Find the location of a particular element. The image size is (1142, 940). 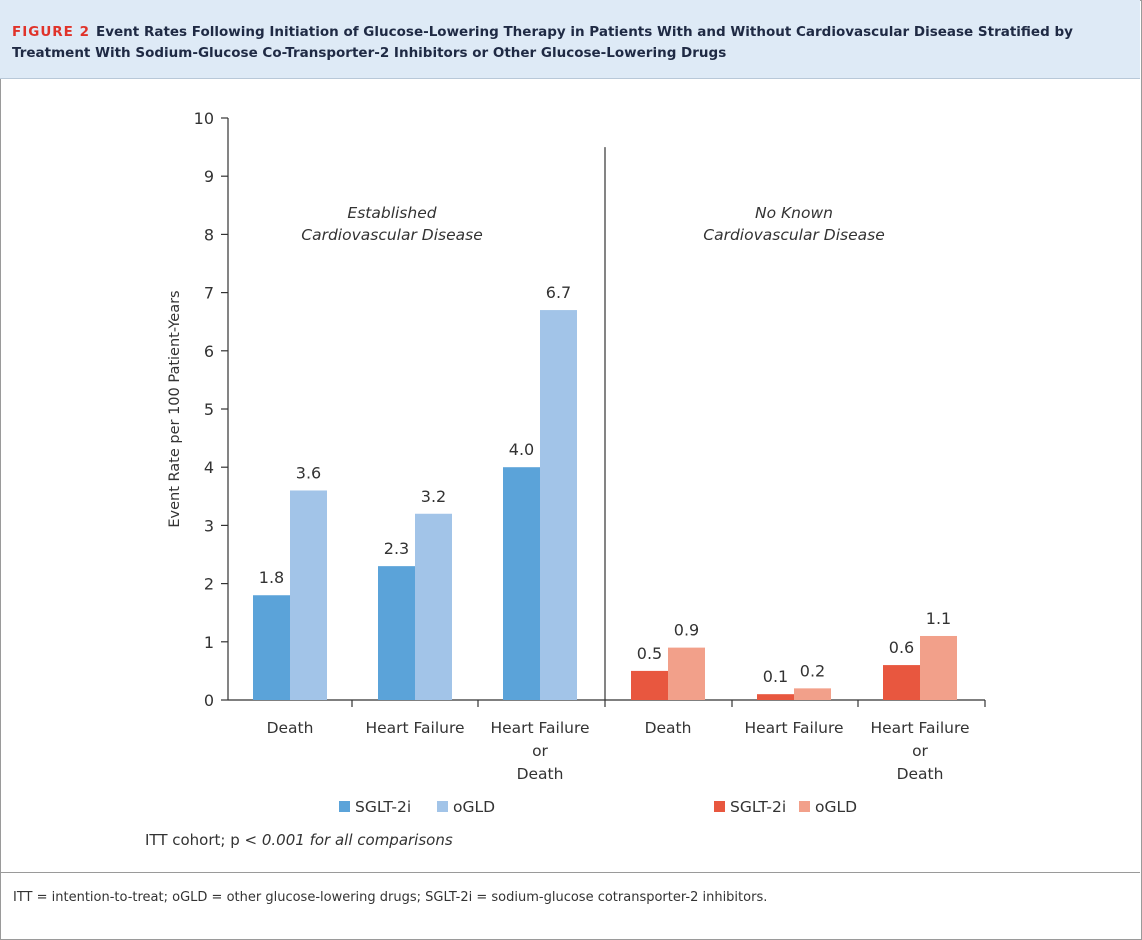

y-tick-label: 0 is located at coordinates (209, 700).